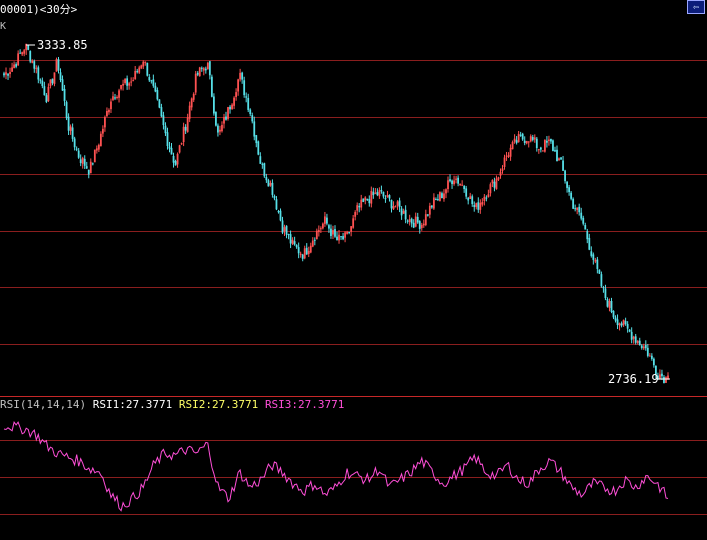 This screenshot has width=707, height=540. What do you see at coordinates (58, 9) in the screenshot?
I see `period-label: <30分>` at bounding box center [58, 9].